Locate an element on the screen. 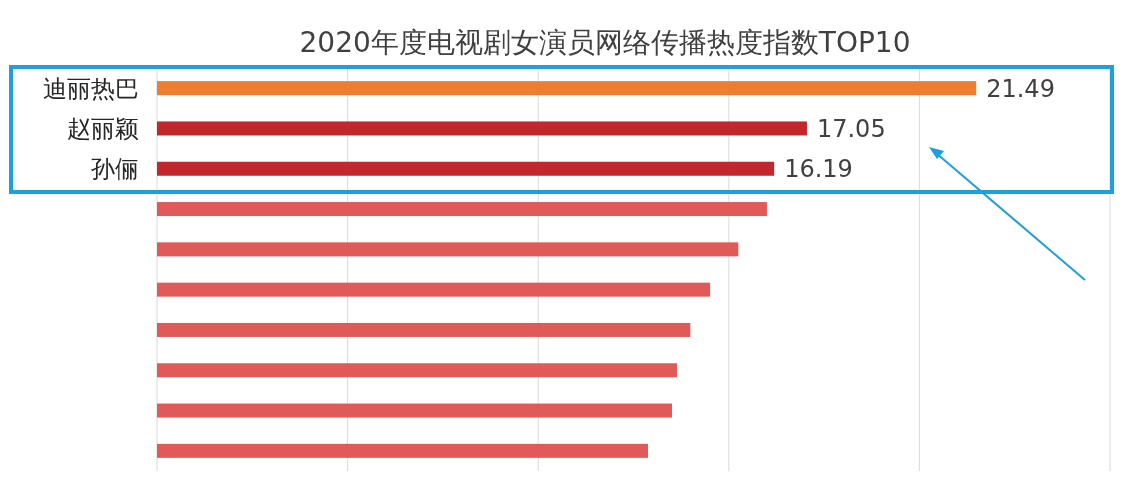  y-tick-label: 赵丽颖 is located at coordinates (103, 128).